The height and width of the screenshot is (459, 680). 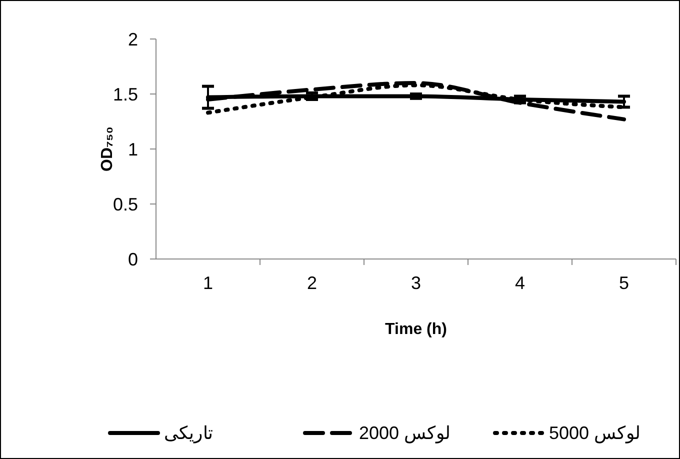 What do you see at coordinates (416, 283) in the screenshot?
I see `x-tick-label: 3` at bounding box center [416, 283].